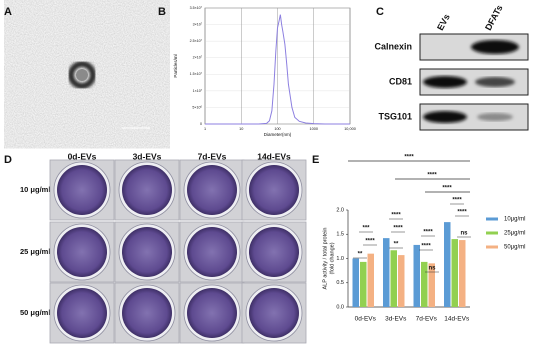 The image size is (550, 351). I want to click on panel-label: E, so click(315, 160).